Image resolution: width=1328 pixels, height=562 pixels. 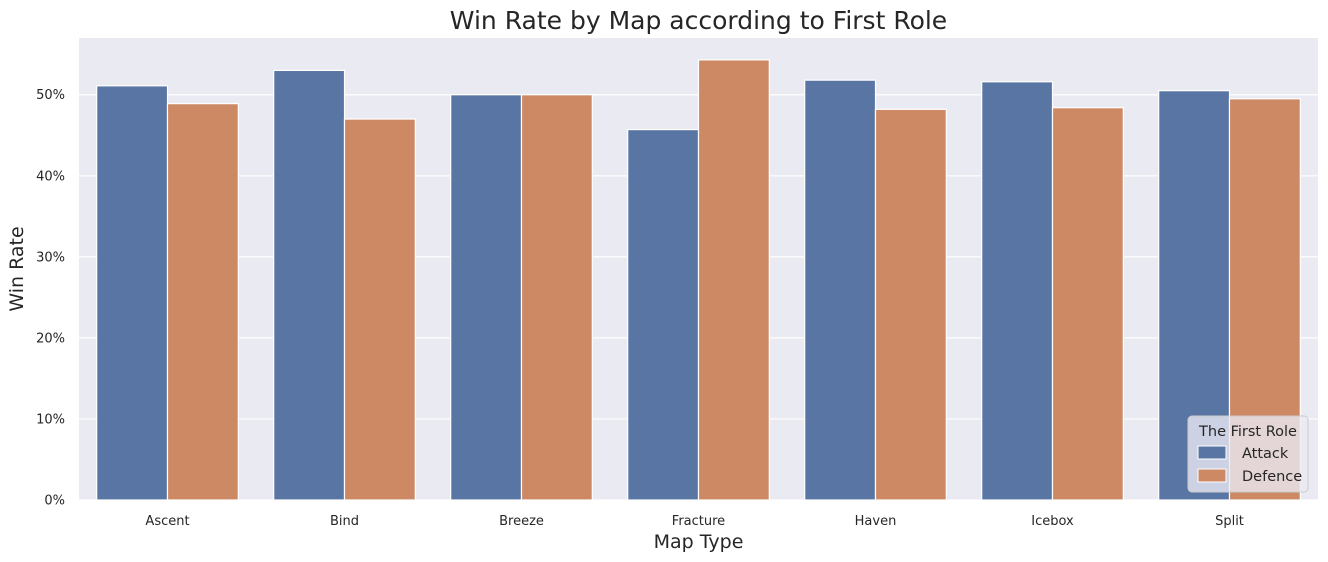 I want to click on y-tick-labels: 0% 10% 20% 30% 40% 50%, so click(x=50, y=298).